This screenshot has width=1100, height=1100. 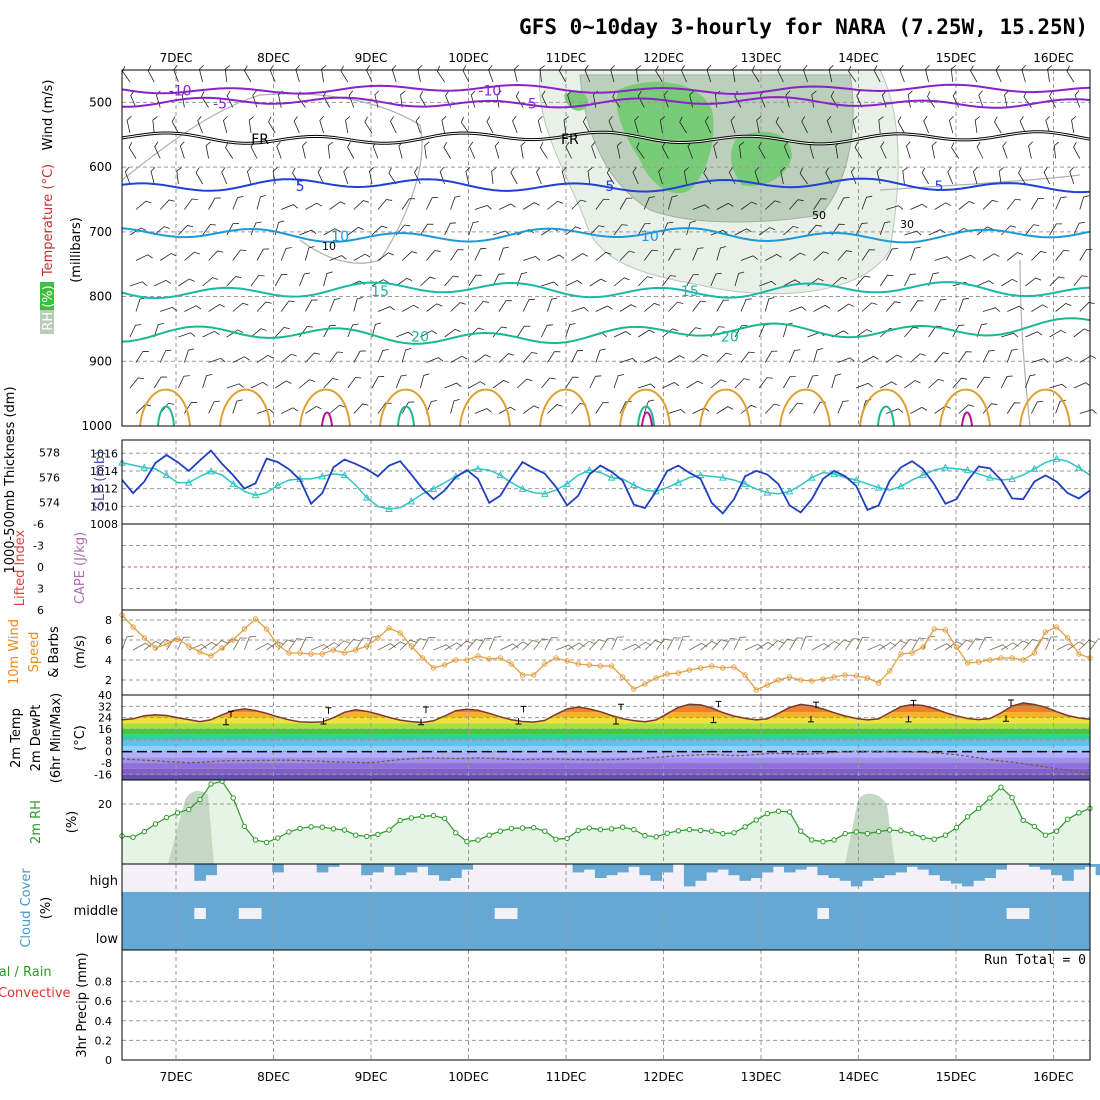 I want to click on cloud-row-label: low, so click(x=107, y=939).